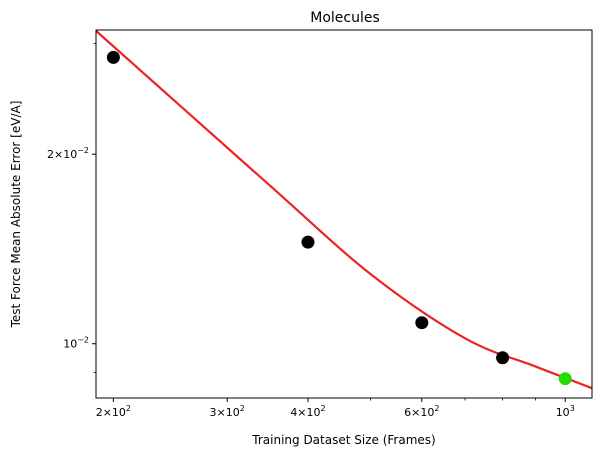 This screenshot has width=602, height=457. What do you see at coordinates (345, 18) in the screenshot?
I see `chart-title: Molecules` at bounding box center [345, 18].